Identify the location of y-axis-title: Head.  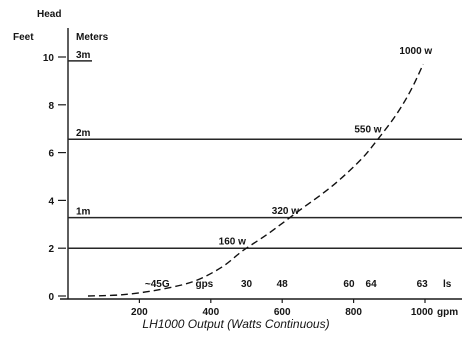
(49, 14).